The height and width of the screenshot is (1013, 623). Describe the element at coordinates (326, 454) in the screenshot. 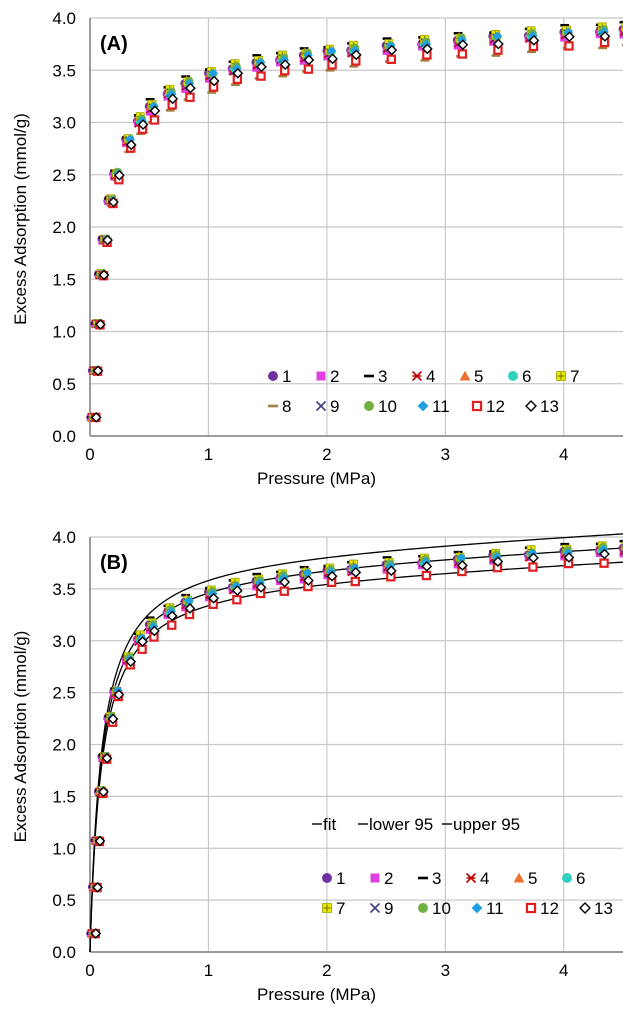

I see `x-tick-label: 2` at that location.